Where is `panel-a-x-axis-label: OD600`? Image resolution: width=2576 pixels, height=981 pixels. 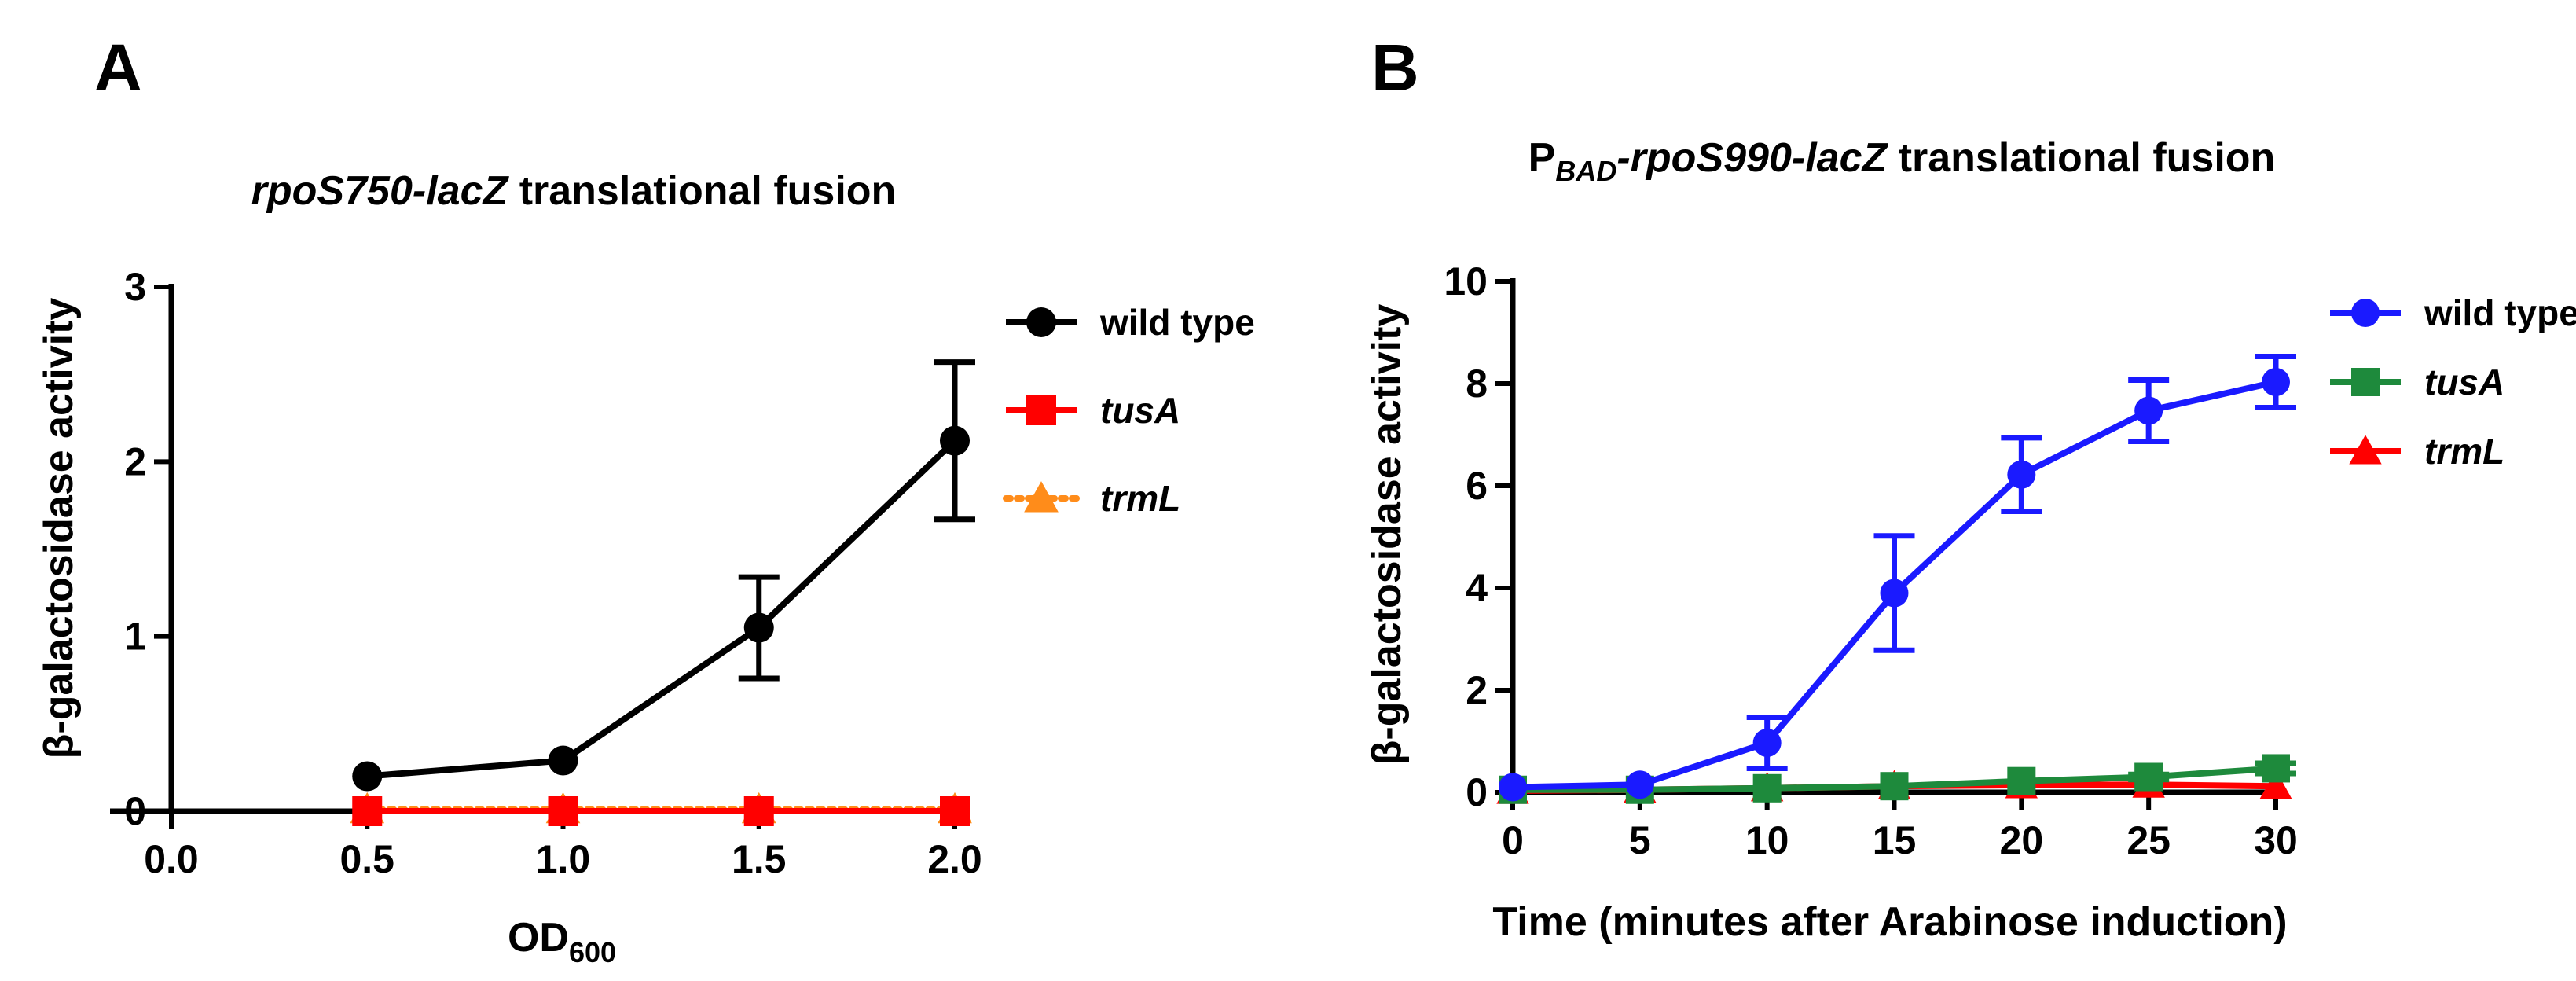 panel-a-x-axis-label: OD600 is located at coordinates (562, 941).